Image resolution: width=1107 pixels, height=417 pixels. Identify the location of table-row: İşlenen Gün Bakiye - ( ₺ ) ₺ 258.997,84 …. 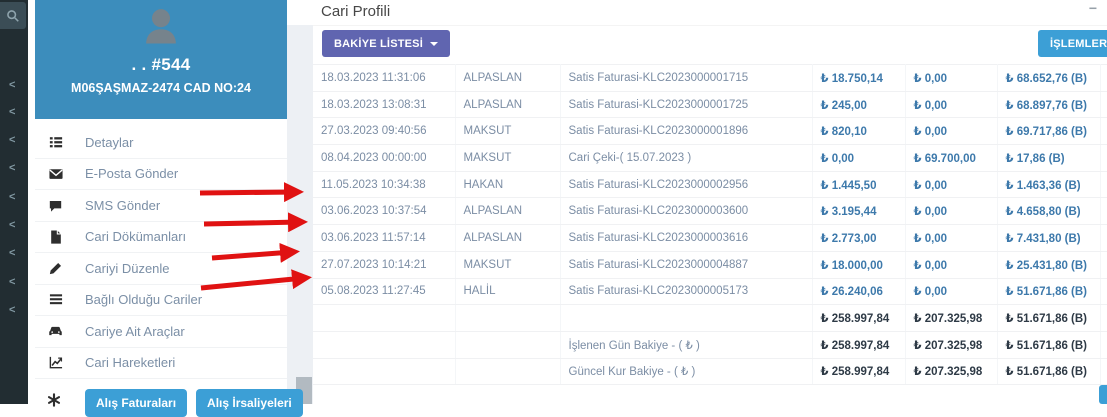
(710, 345).